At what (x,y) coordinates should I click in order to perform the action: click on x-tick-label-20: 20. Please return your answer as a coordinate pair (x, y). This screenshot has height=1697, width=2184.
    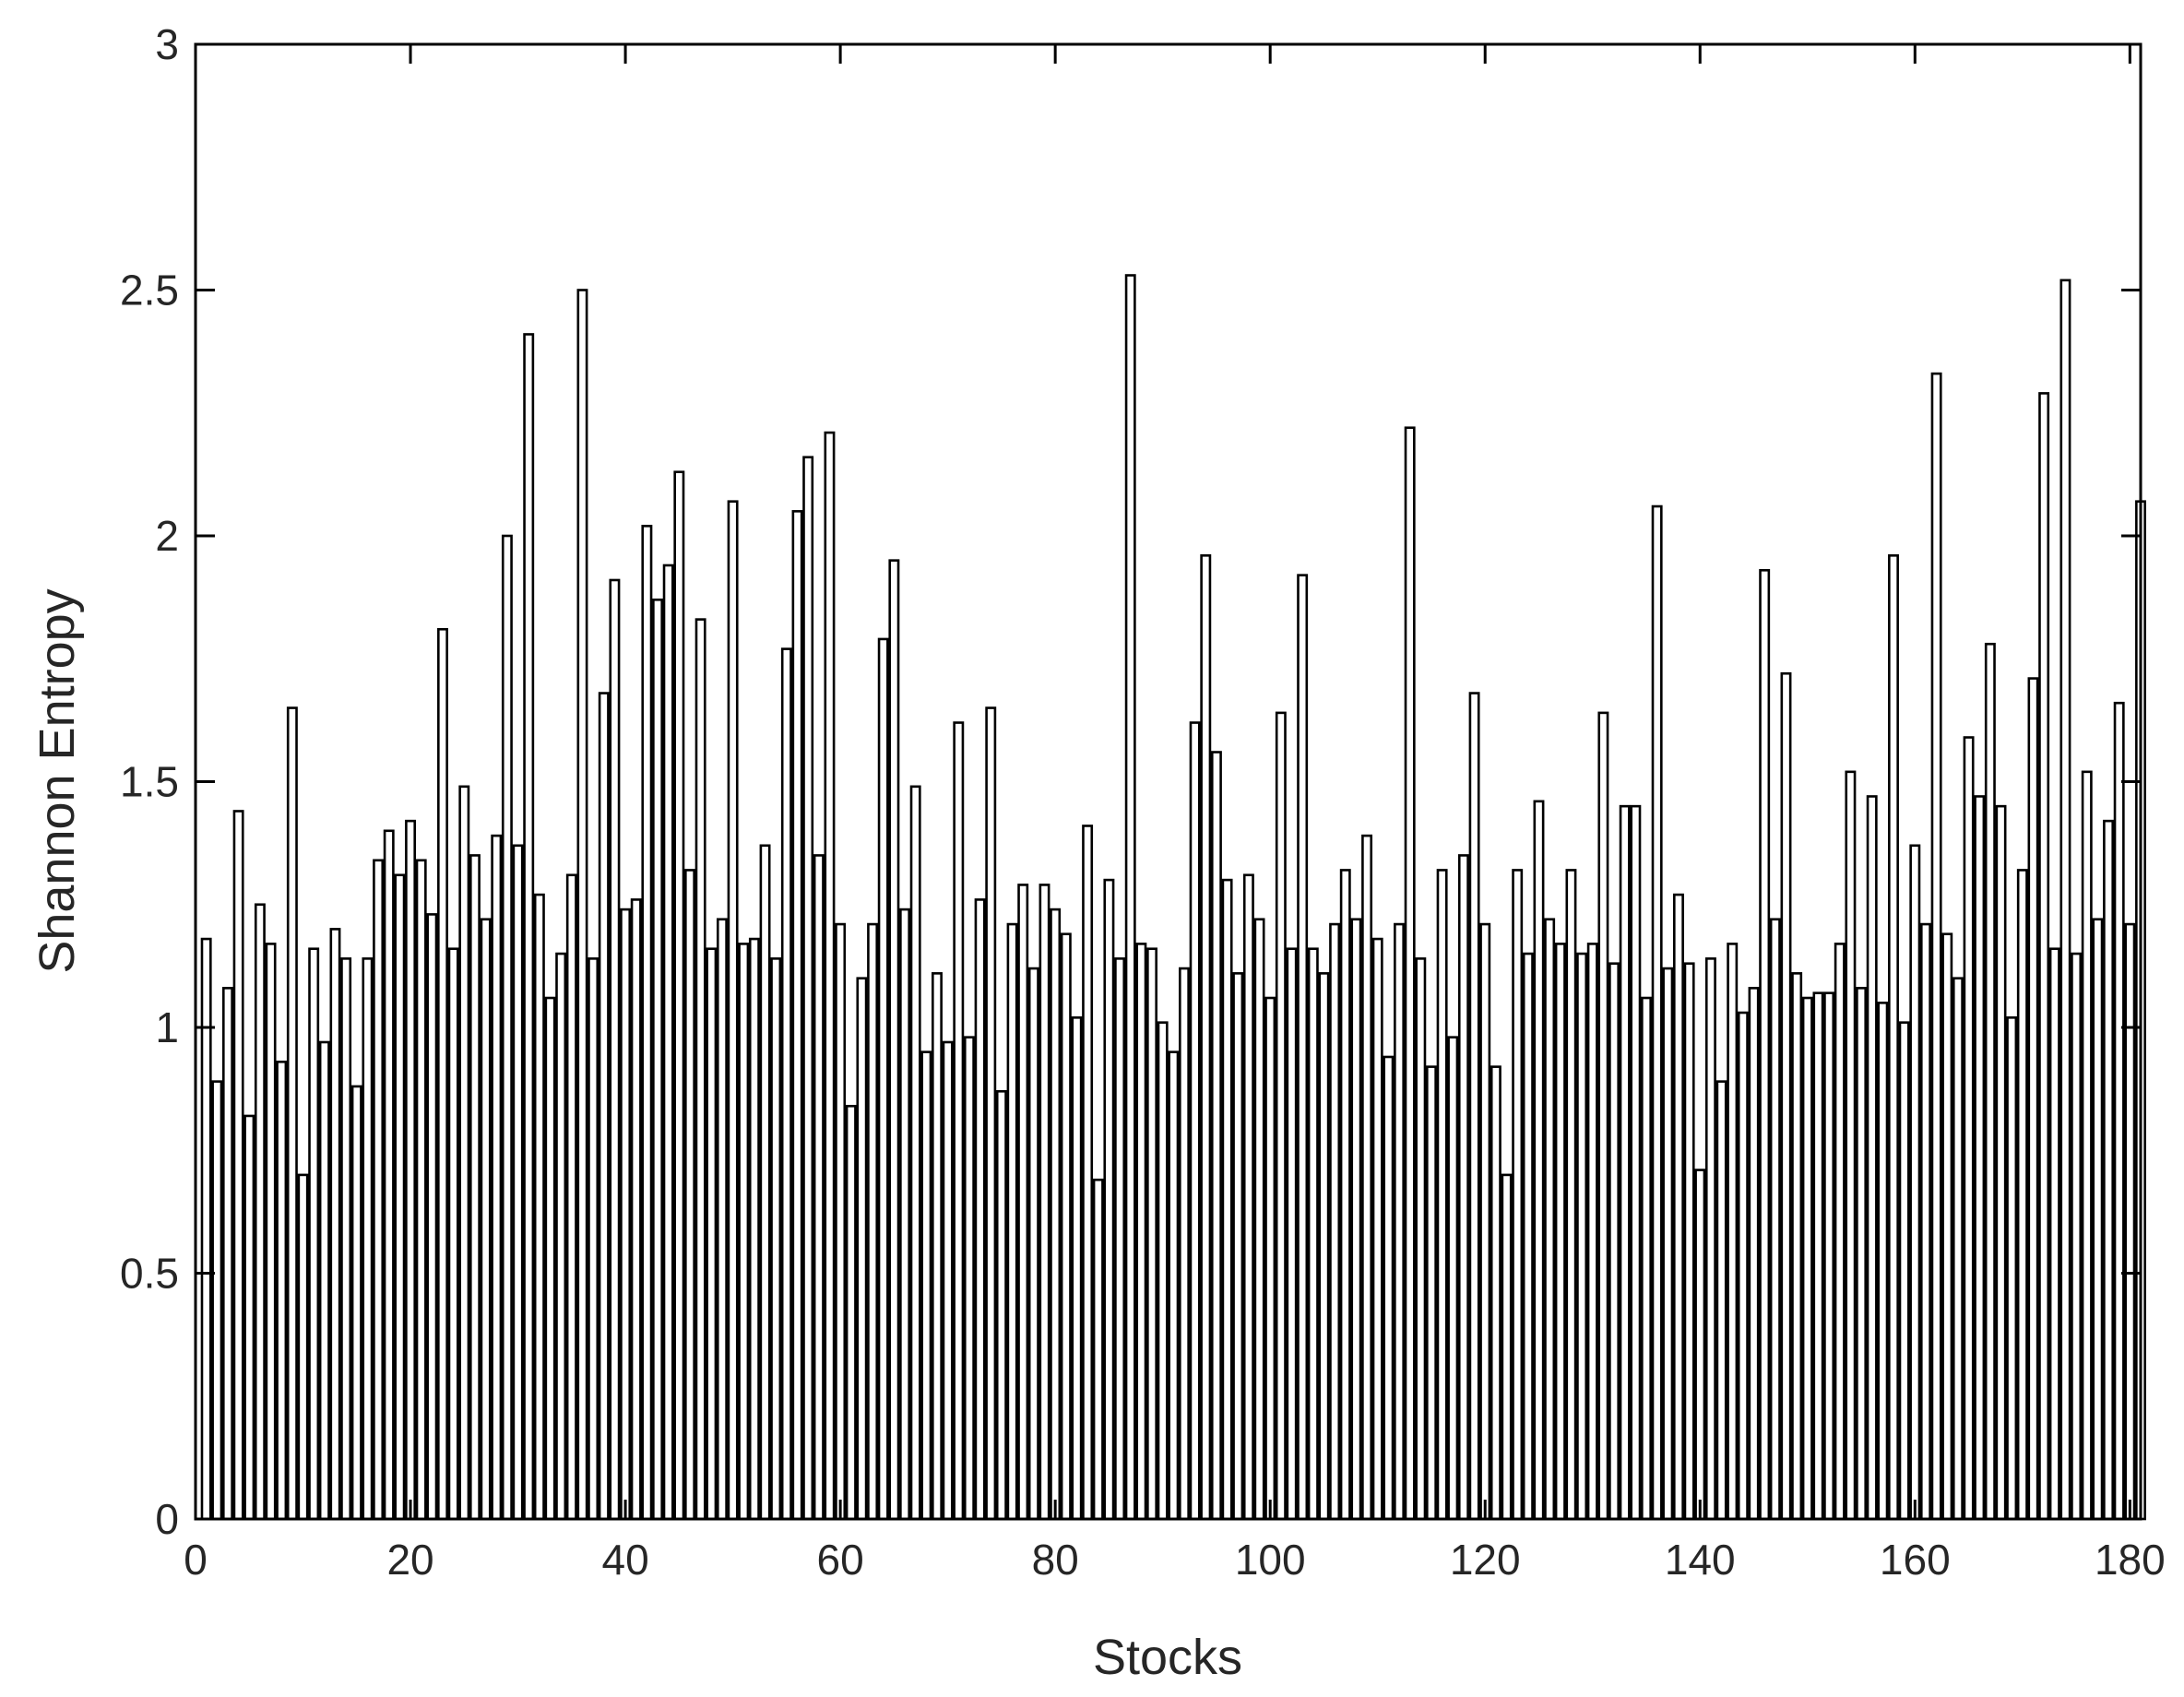
    Looking at the image, I should click on (409, 1560).